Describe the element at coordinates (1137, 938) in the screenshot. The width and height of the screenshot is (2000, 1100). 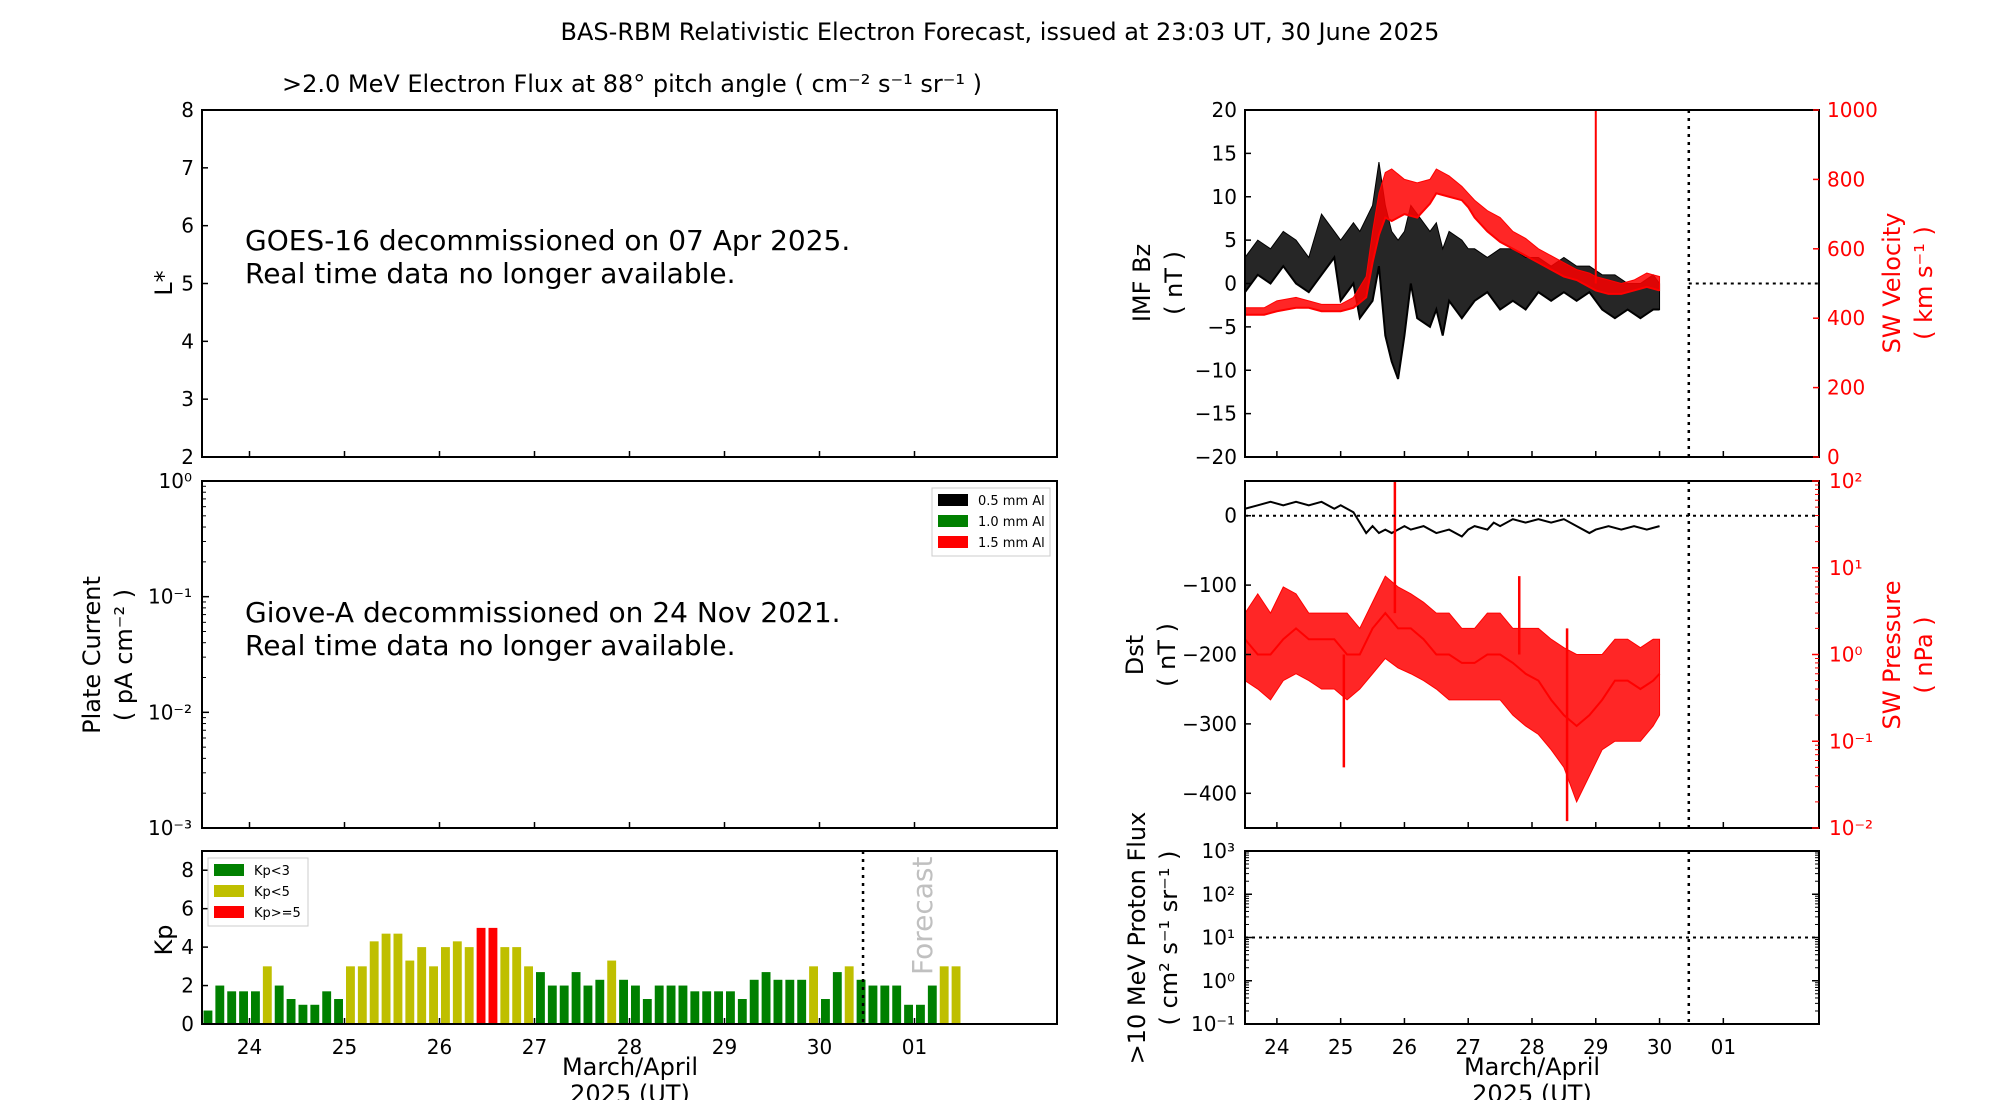
I see `proton-flux-ylabel-line1: >10 MeV Proton Flux` at that location.